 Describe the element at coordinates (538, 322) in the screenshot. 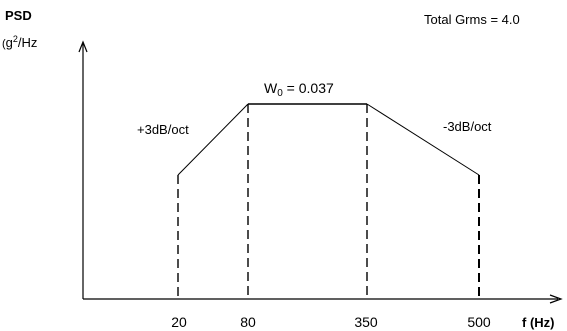

I see `x-axis-label: f (Hz)` at that location.